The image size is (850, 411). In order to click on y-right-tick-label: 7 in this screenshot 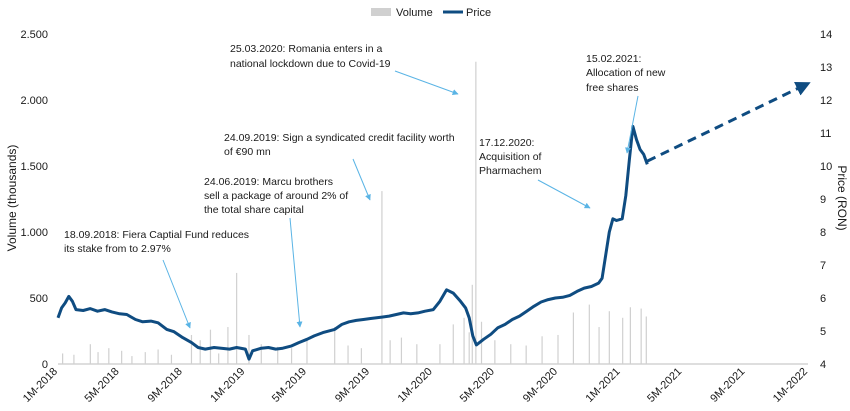, I will do `click(823, 266)`.